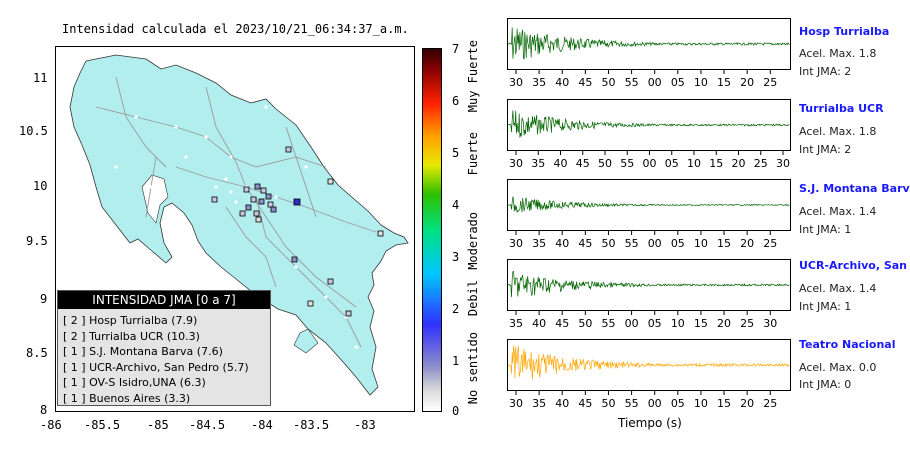  I want to click on scale-number: 2, so click(456, 309).